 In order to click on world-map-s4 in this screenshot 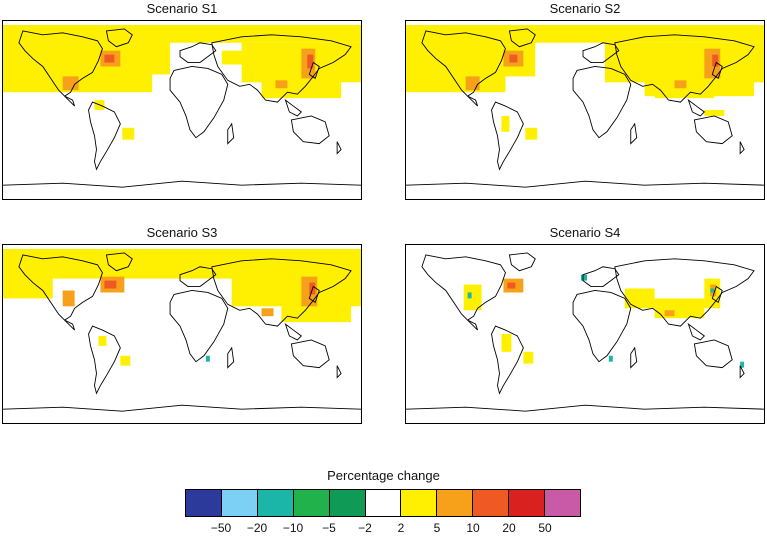, I will do `click(585, 332)`.